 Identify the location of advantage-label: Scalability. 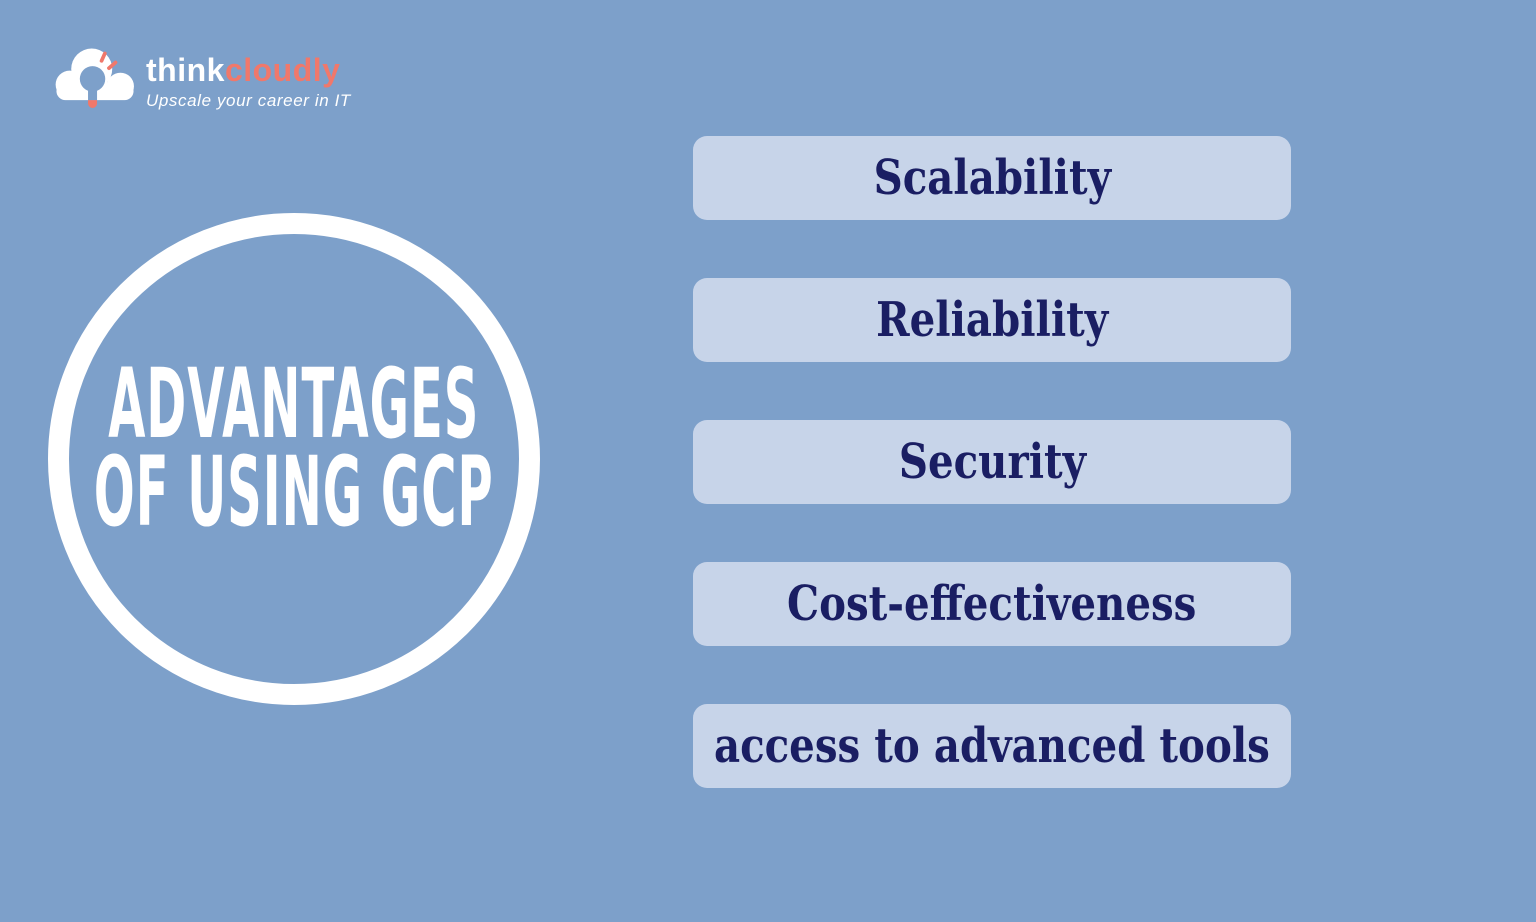
(992, 178).